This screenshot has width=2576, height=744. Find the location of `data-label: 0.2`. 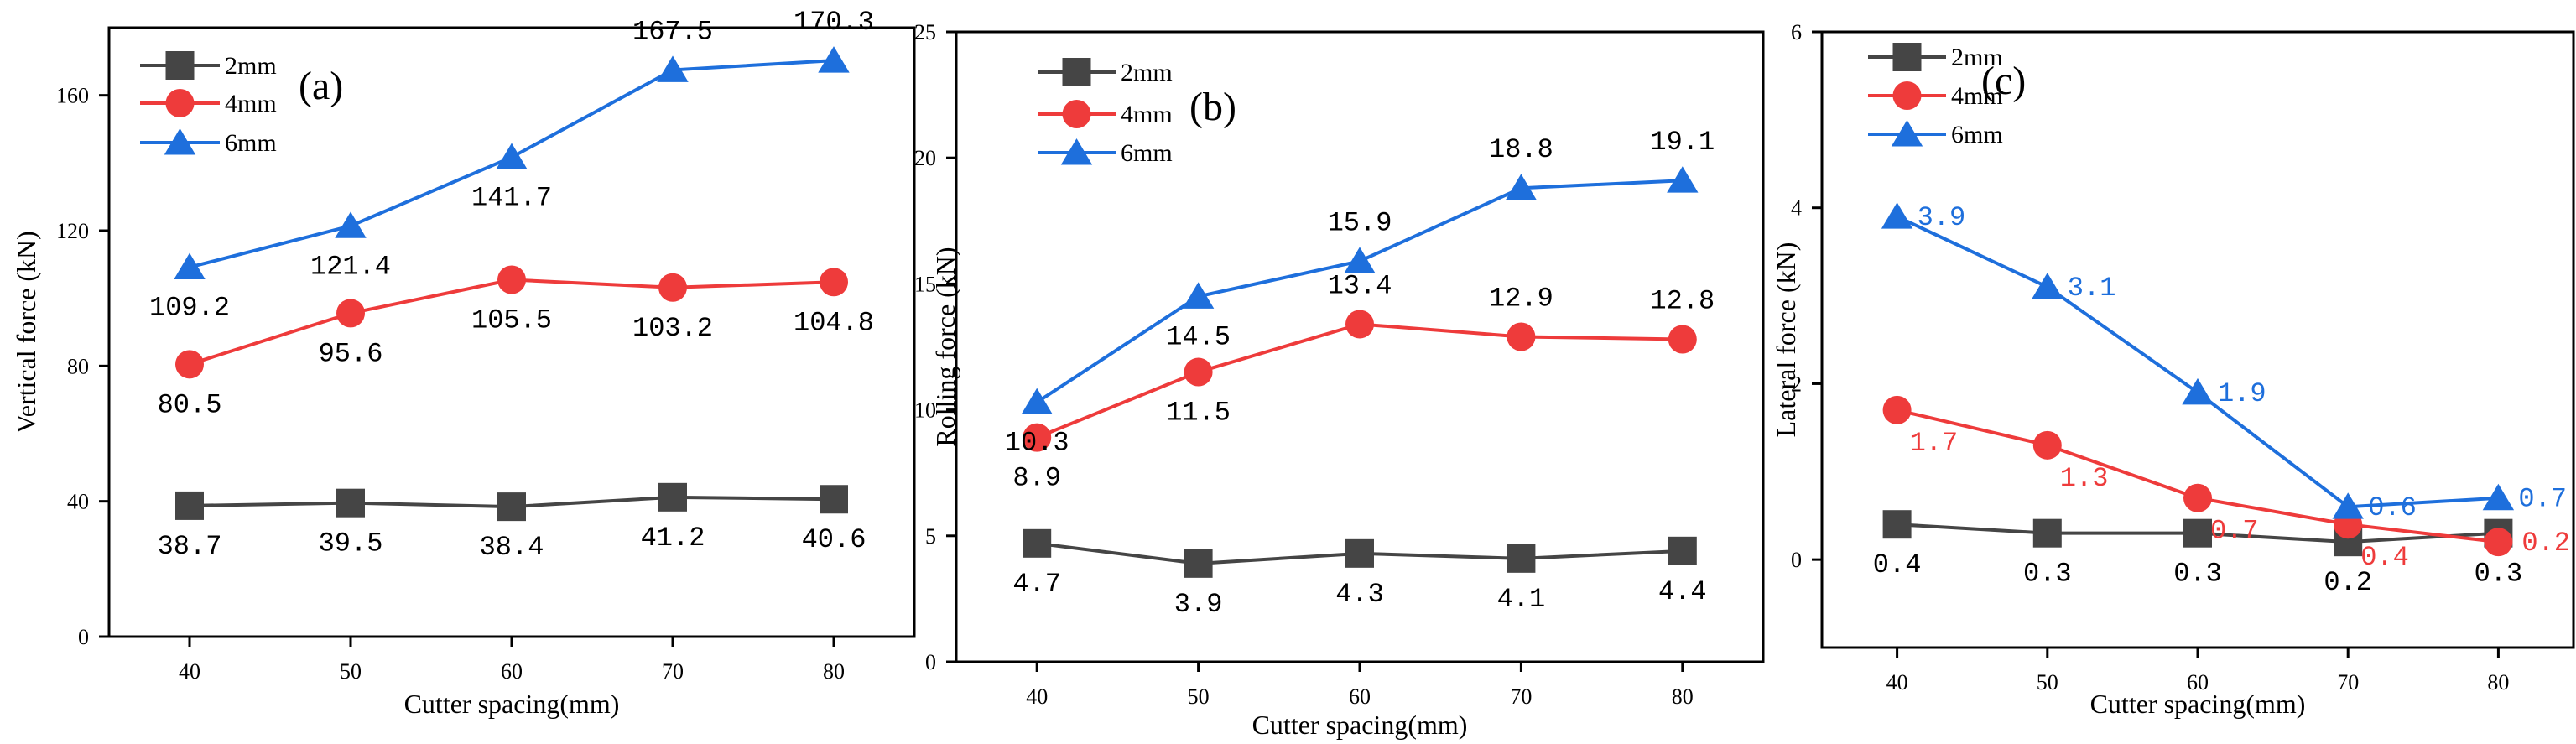

data-label: 0.2 is located at coordinates (2545, 543).